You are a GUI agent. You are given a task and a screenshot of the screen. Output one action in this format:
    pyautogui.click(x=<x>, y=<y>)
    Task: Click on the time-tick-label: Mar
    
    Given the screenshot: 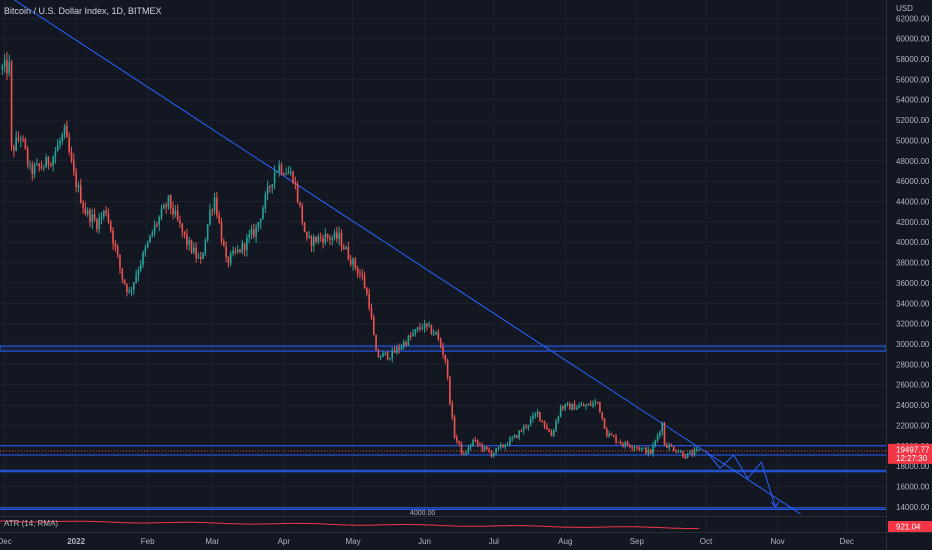 What is the action you would take?
    pyautogui.click(x=212, y=541)
    